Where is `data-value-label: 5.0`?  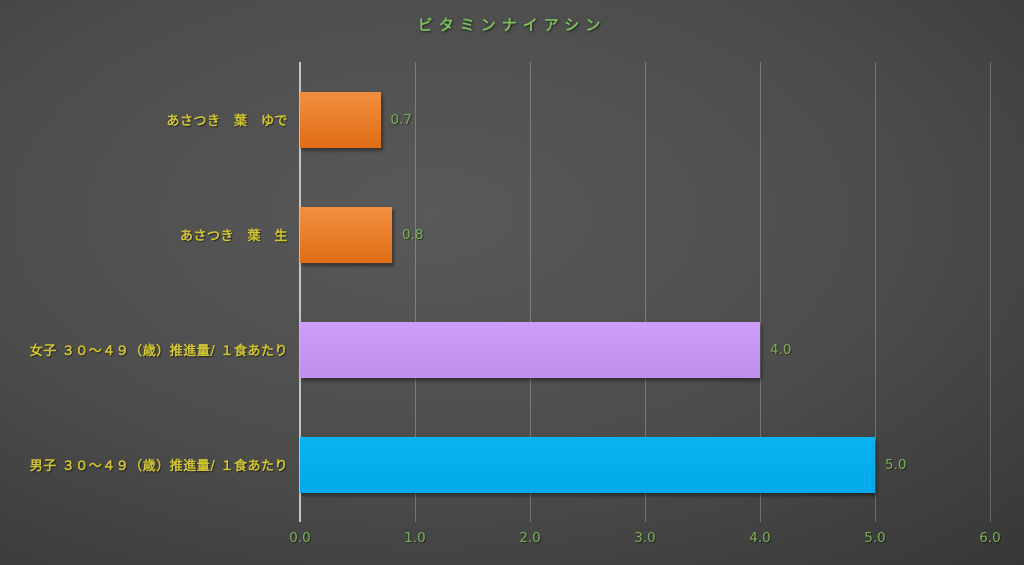 data-value-label: 5.0 is located at coordinates (896, 464).